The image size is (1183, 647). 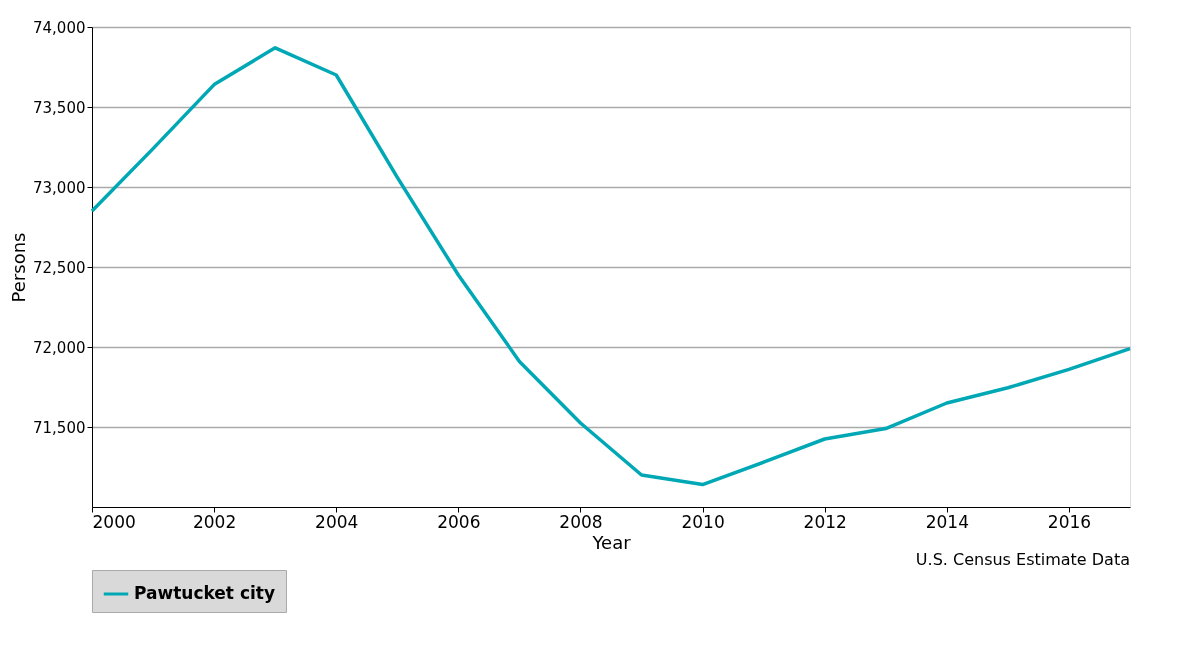 I want to click on x-tick-label: 2008, so click(x=581, y=521).